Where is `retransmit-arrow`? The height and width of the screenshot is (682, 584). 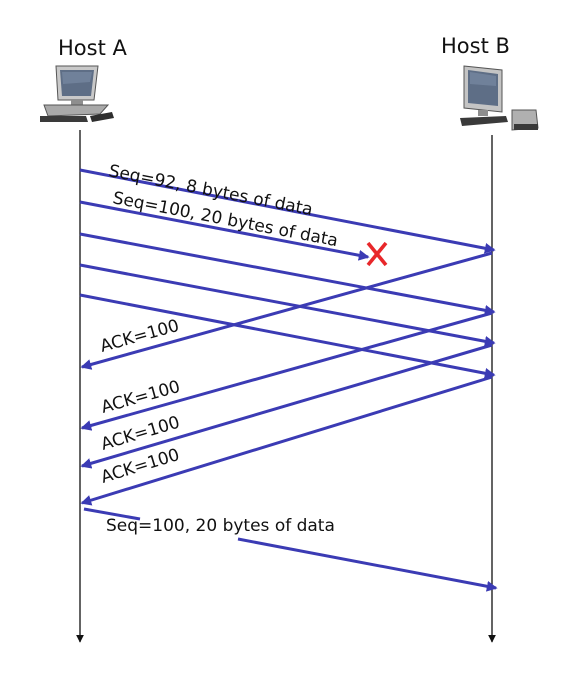
retransmit-arrow is located at coordinates (367, 564).